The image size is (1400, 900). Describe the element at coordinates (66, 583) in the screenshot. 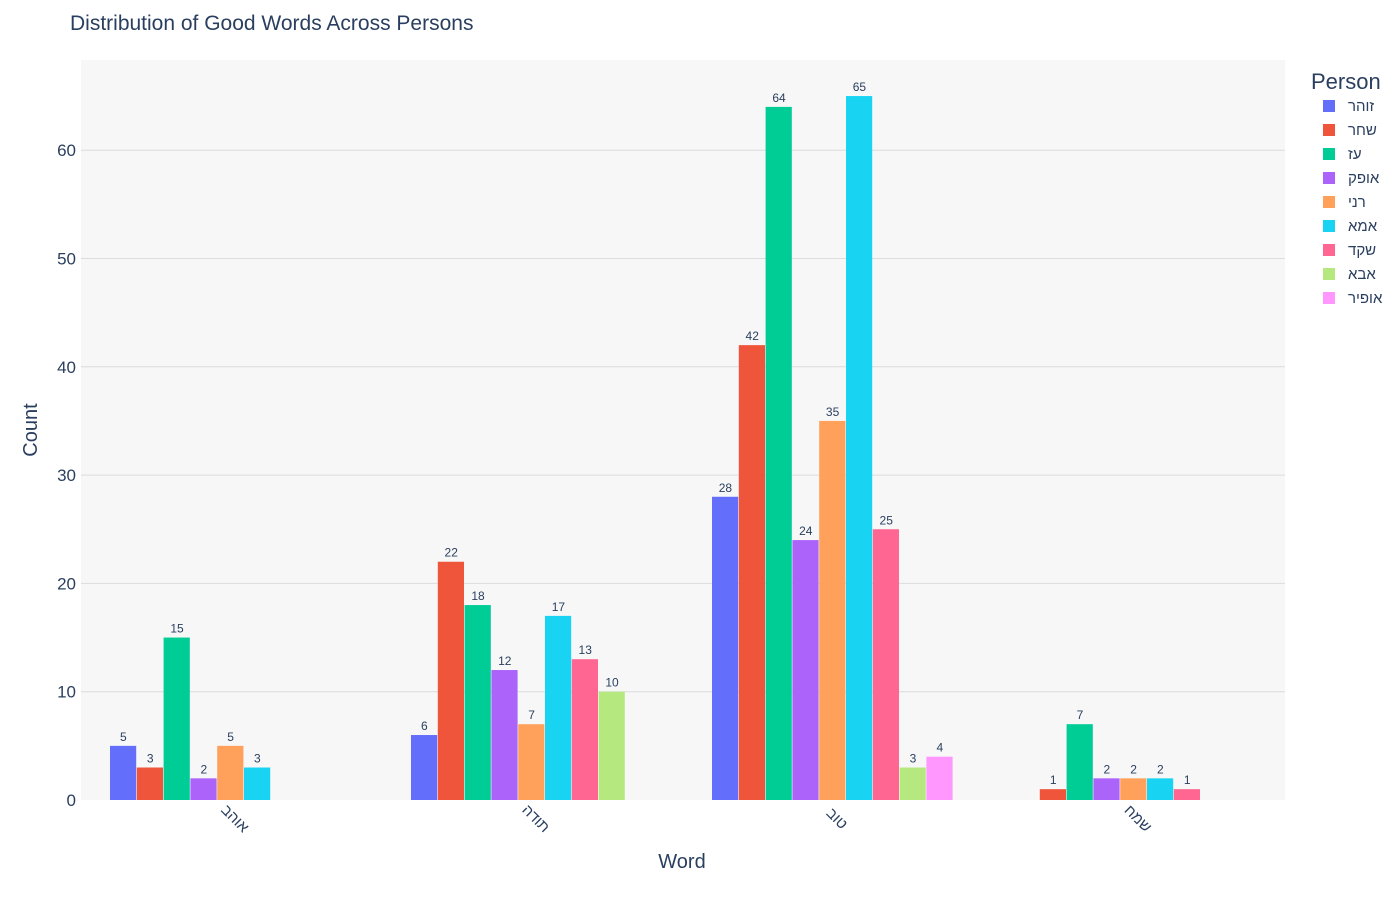

I see `y-tick-label: 20` at that location.